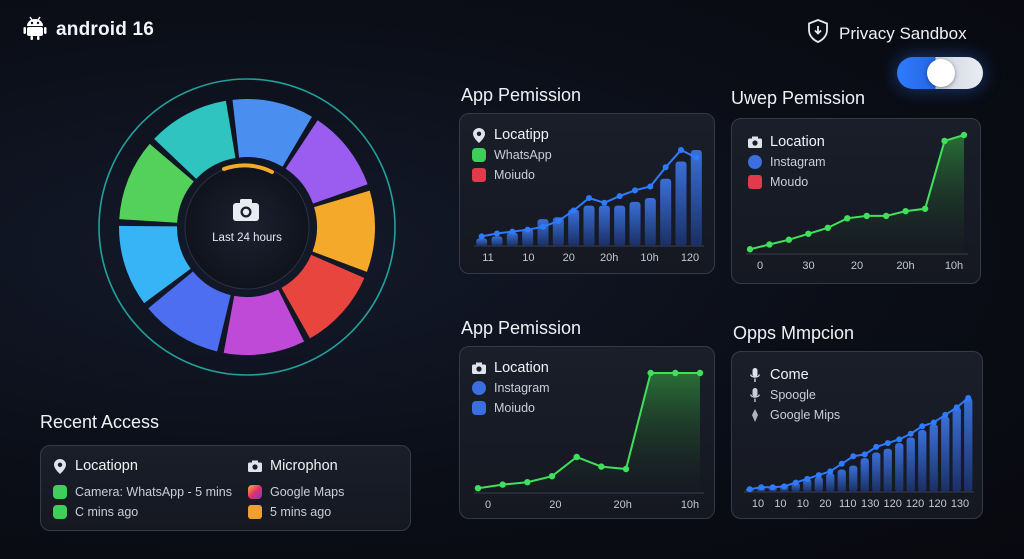 The image size is (1024, 559). What do you see at coordinates (848, 504) in the screenshot?
I see `x-tick-label: 110` at bounding box center [848, 504].